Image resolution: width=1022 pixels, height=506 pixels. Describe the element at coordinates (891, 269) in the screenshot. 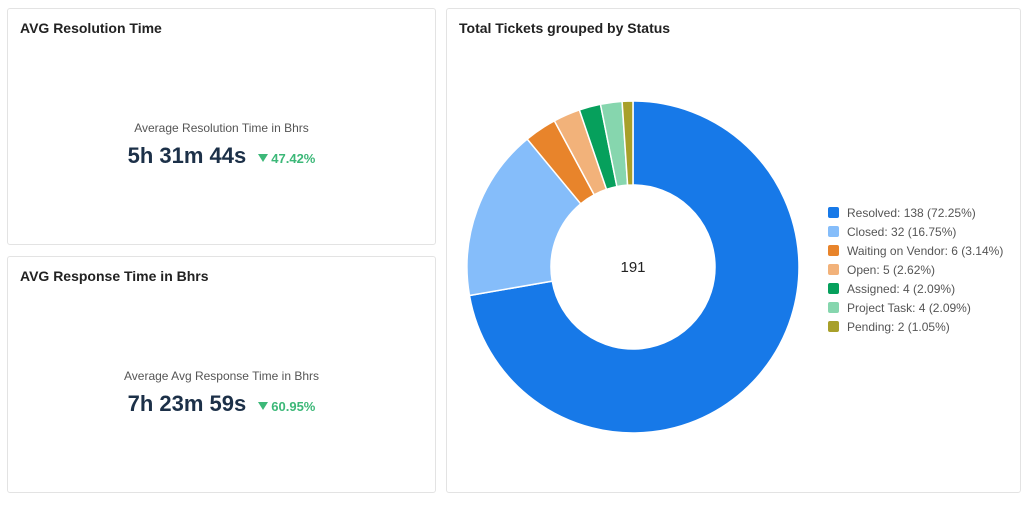

I see `legend-label: Open: 5 (2.62%)` at that location.